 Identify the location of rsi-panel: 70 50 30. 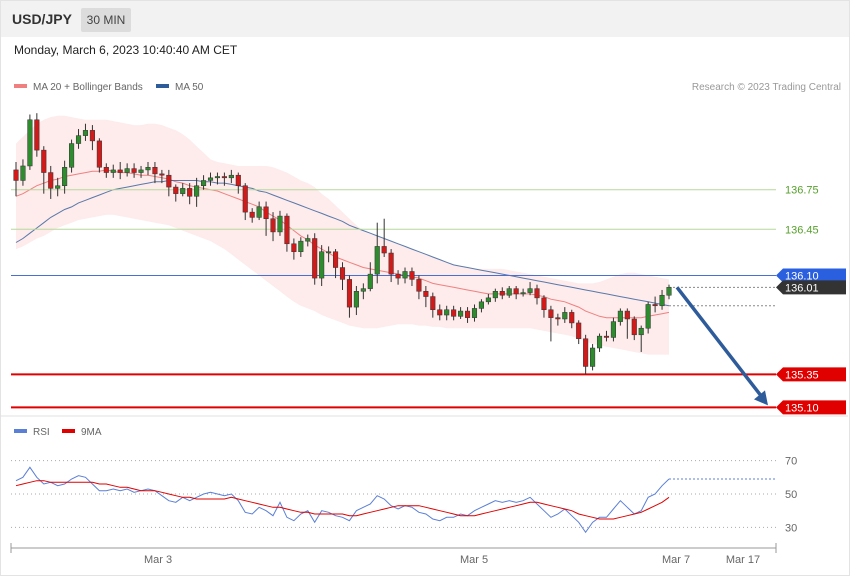
(404, 495).